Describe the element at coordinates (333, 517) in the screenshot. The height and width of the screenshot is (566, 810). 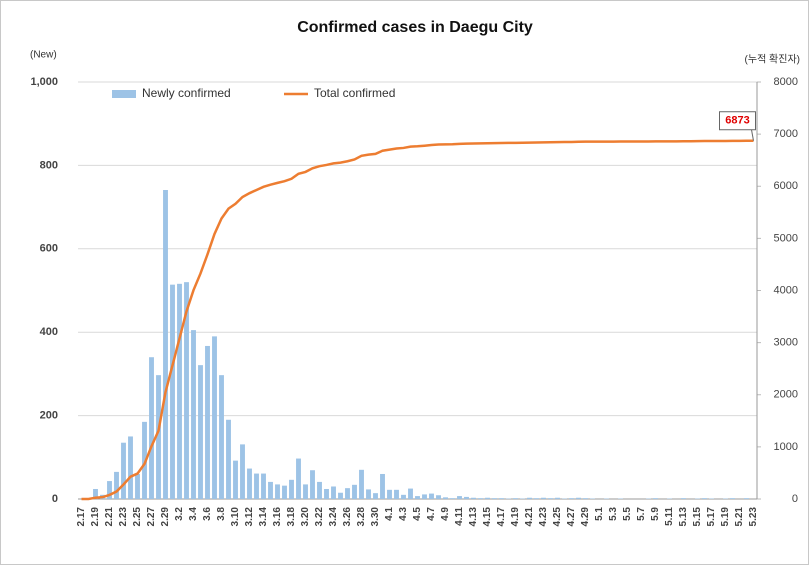
I see `x-tick-label: 3.24` at that location.